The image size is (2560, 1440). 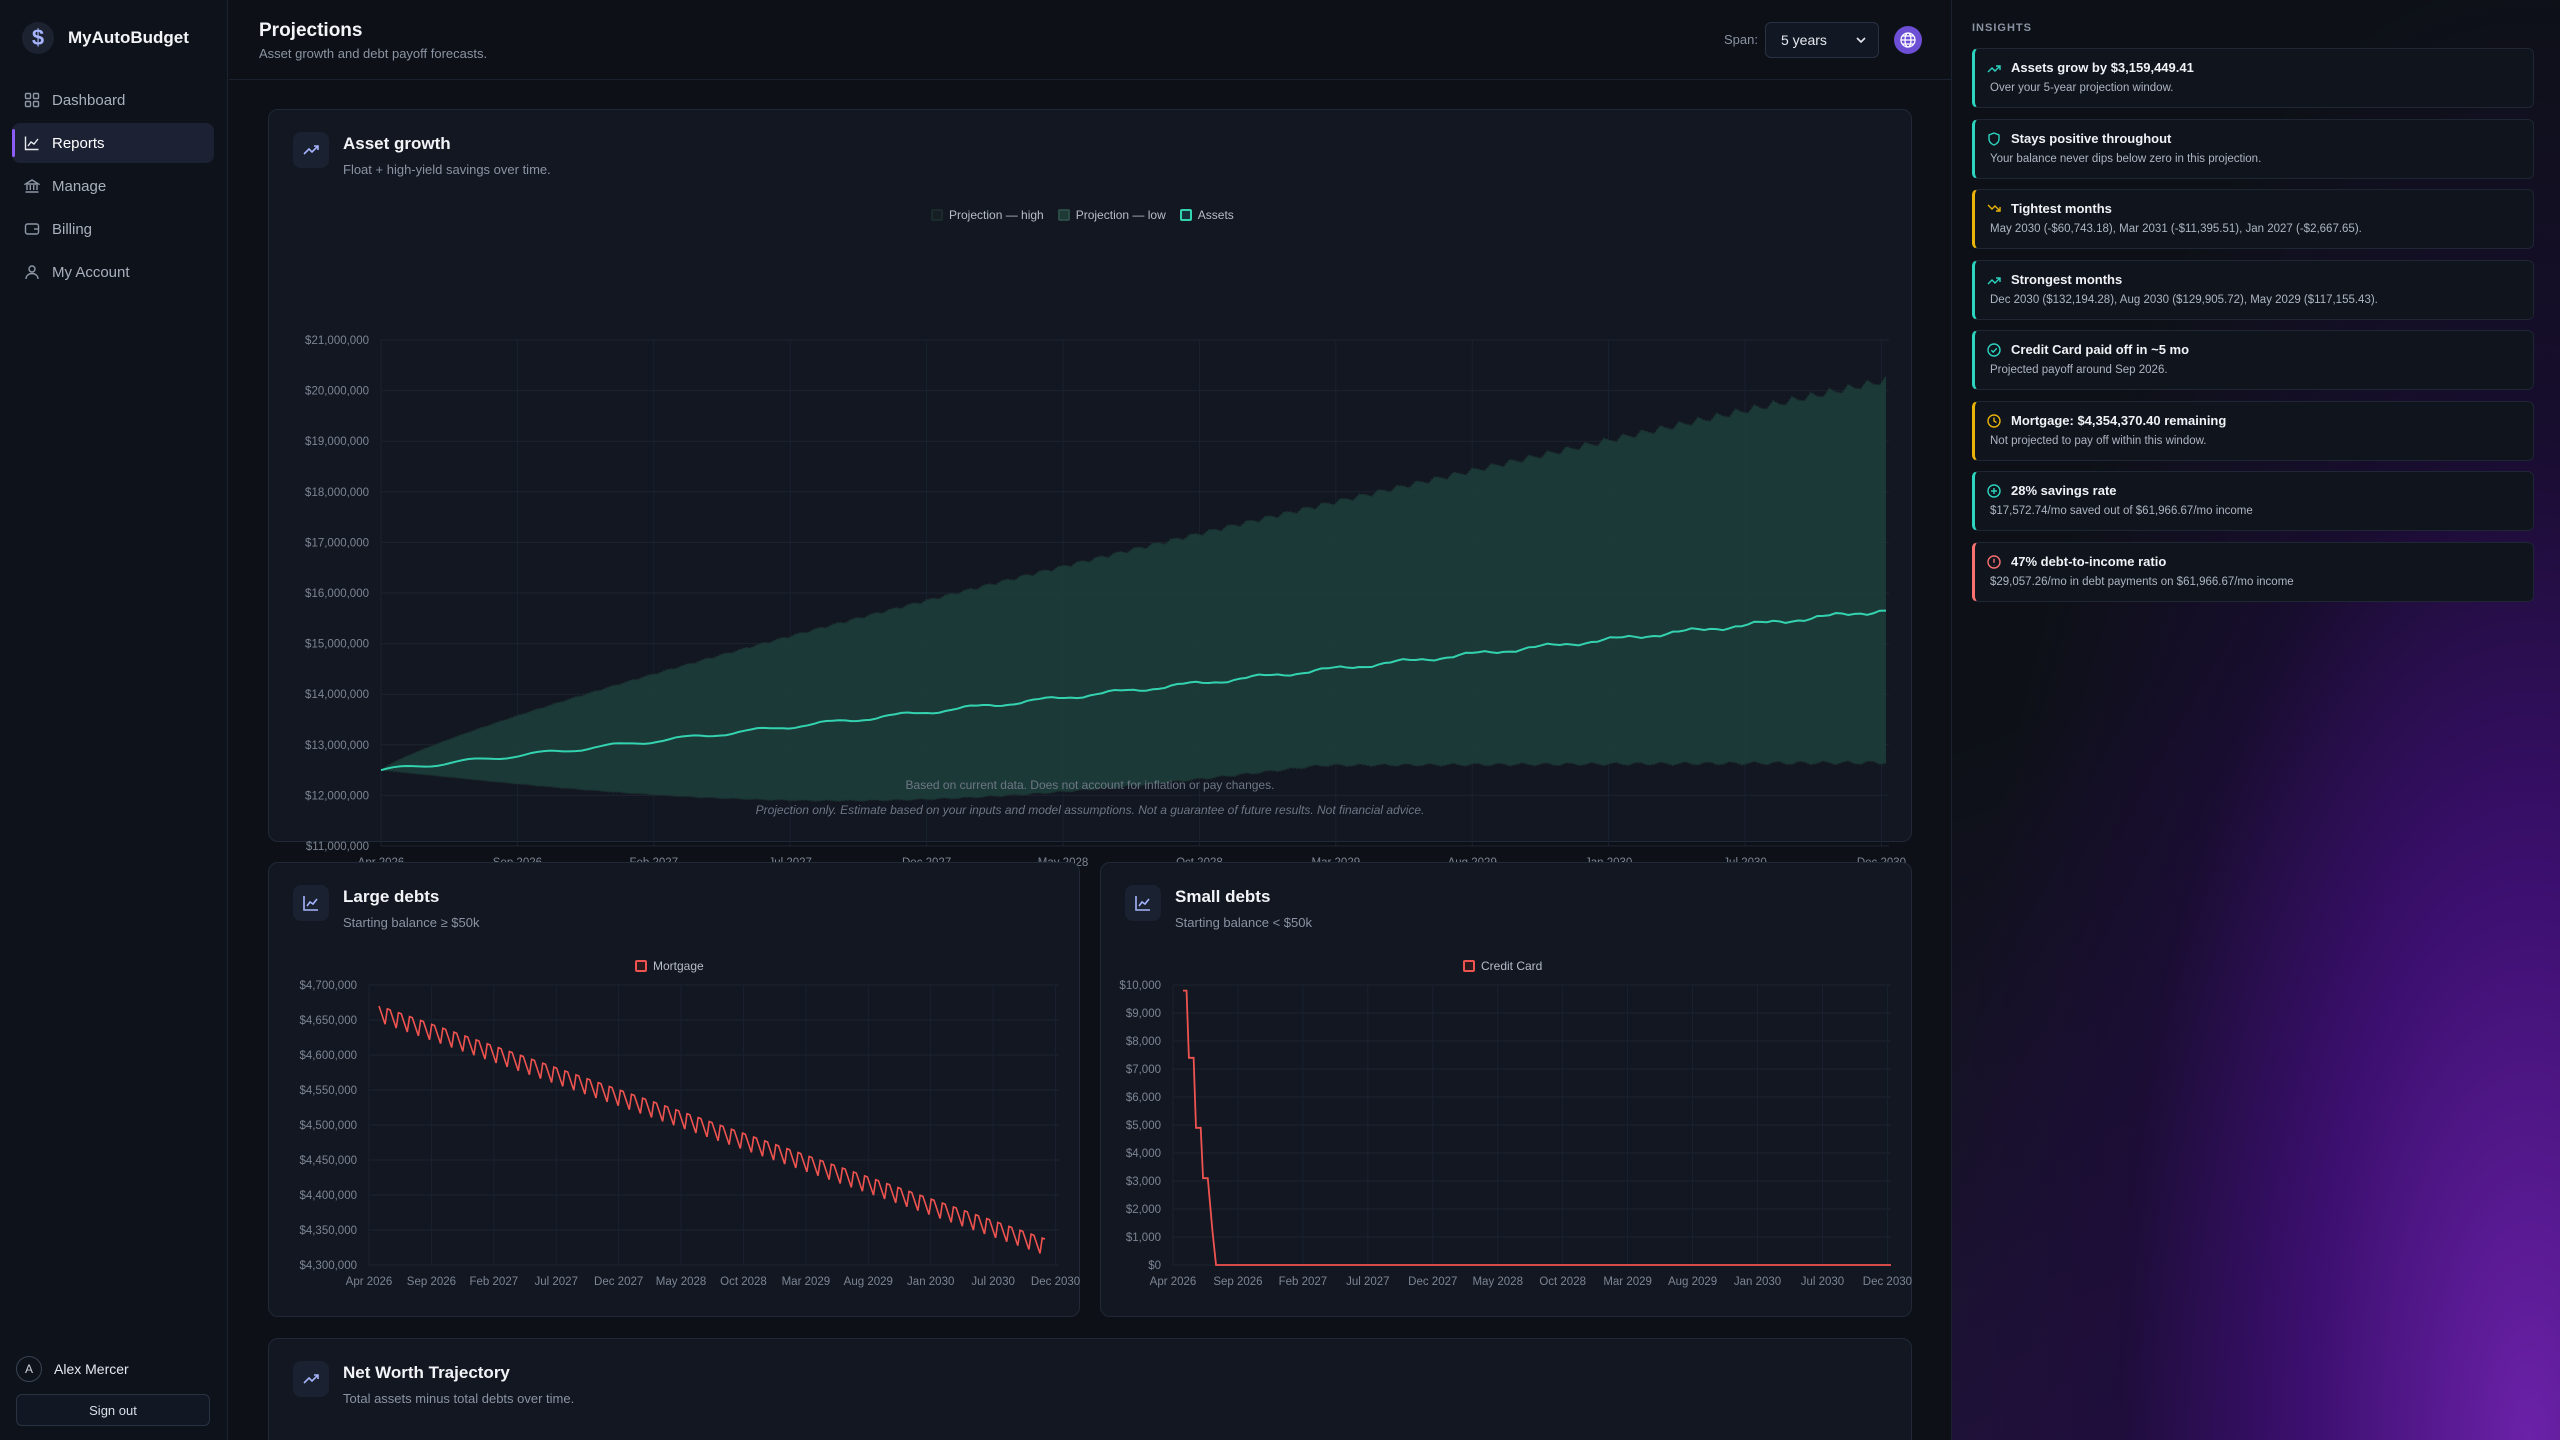 I want to click on y-tick-label: $4,600,000, so click(x=328, y=1056).